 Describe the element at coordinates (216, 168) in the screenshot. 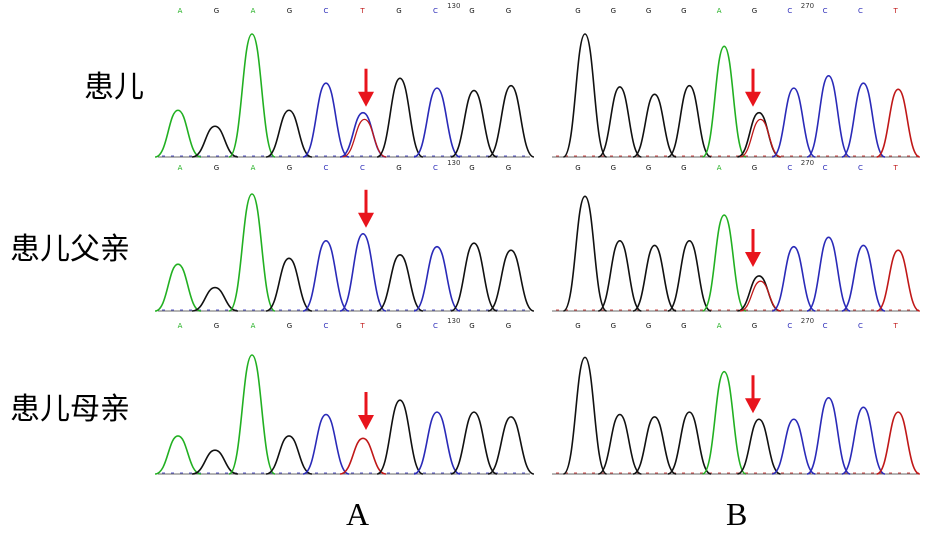

I see `base-call-a-bottom-0-1: G` at that location.